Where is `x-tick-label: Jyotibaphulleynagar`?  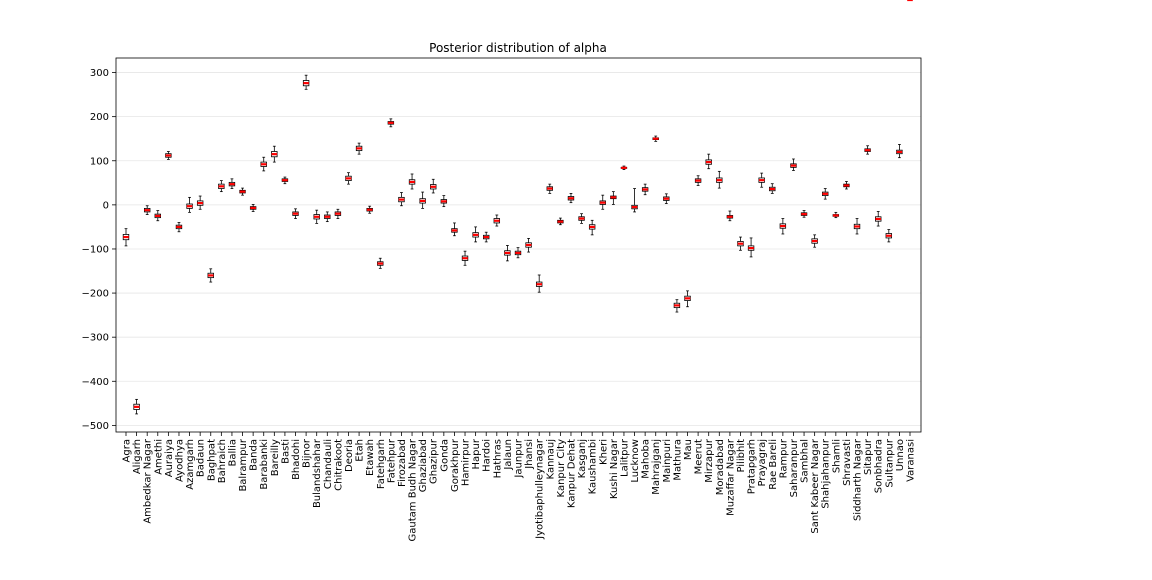
x-tick-label: Jyotibaphulleynagar is located at coordinates (540, 489).